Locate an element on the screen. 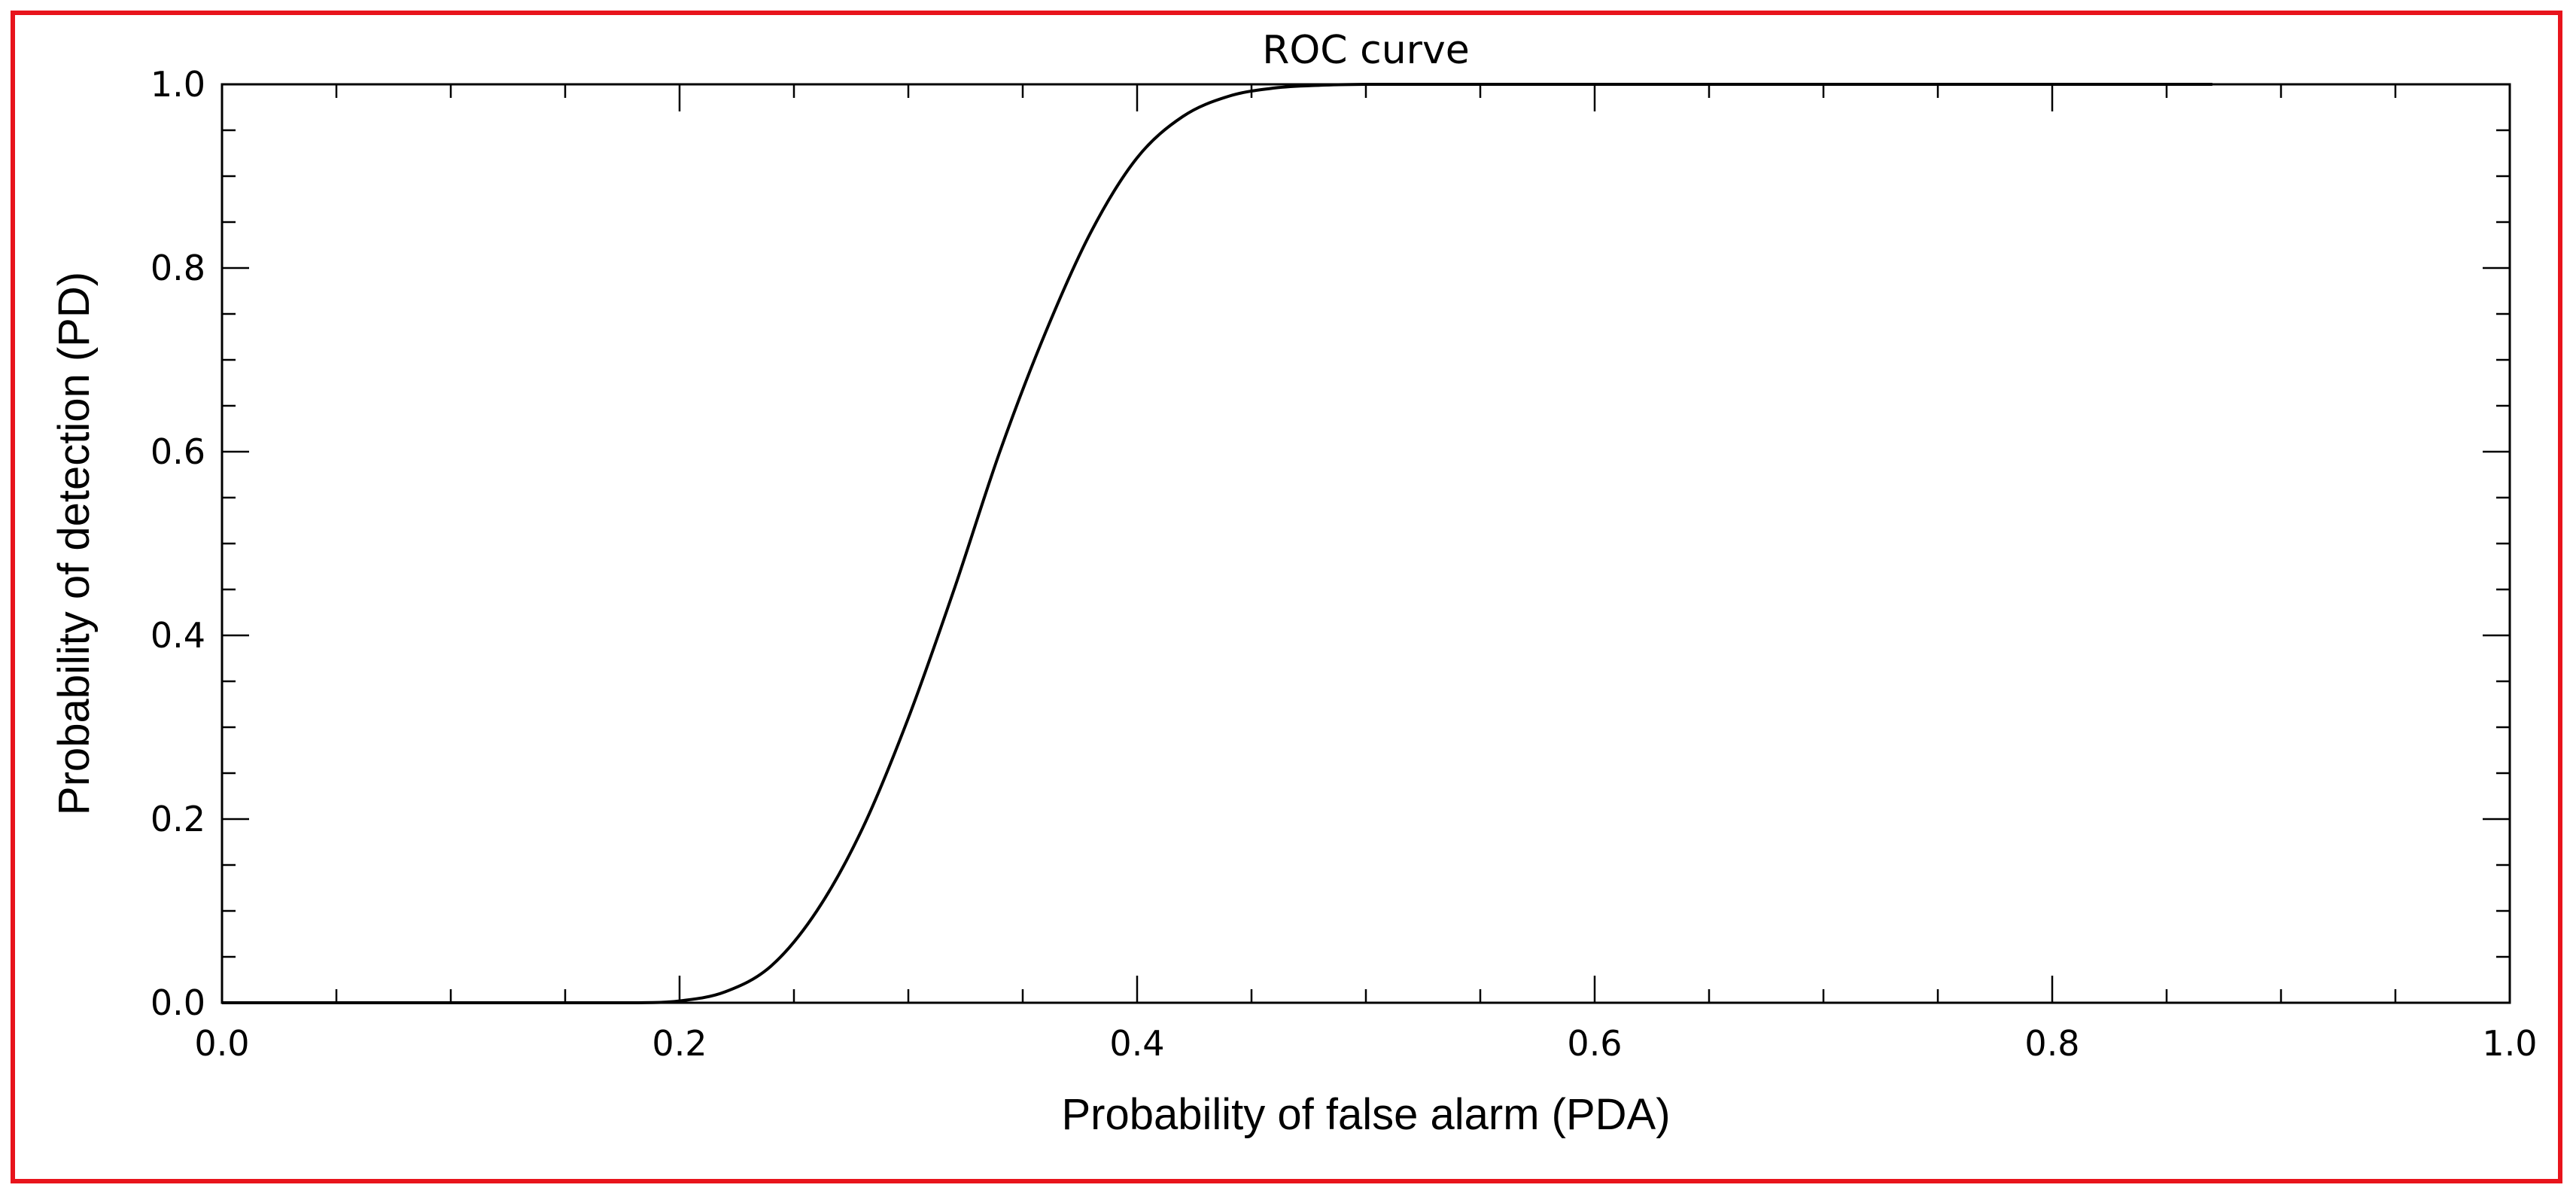  y-tick-label: 0.0 is located at coordinates (178, 1002).